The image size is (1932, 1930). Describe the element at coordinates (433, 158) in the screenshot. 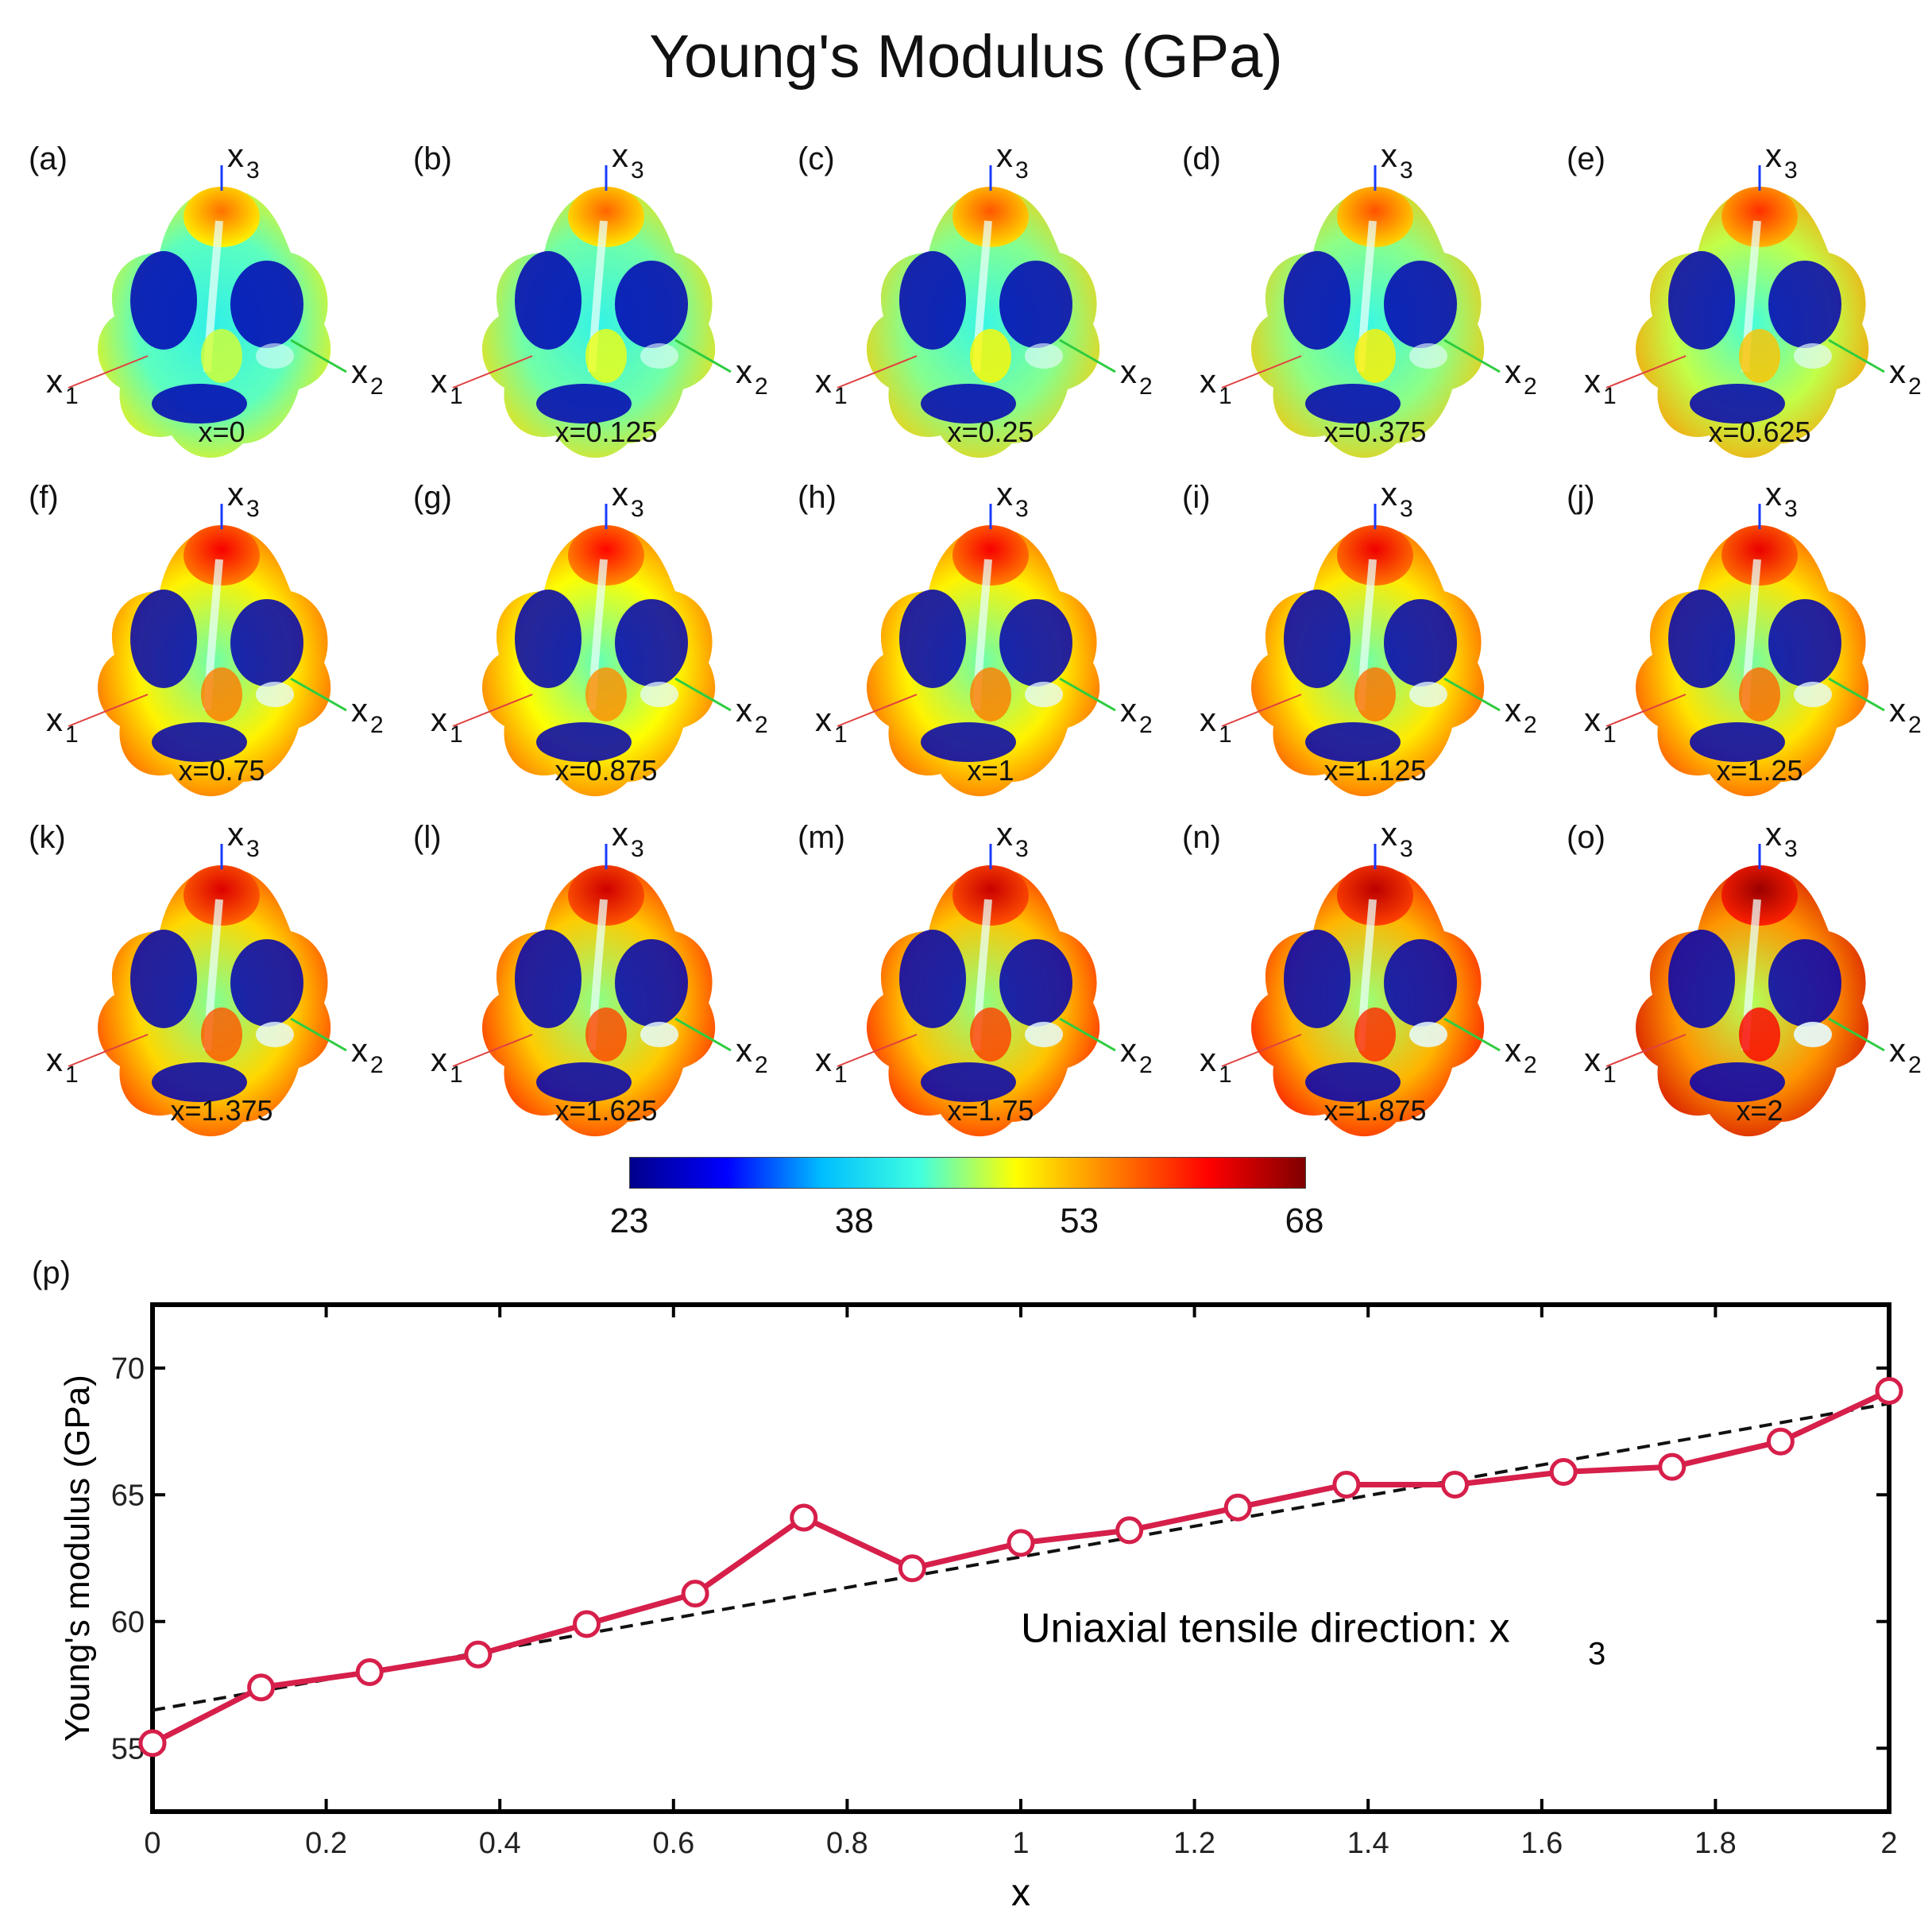

I see `panel-letter: (b)` at that location.